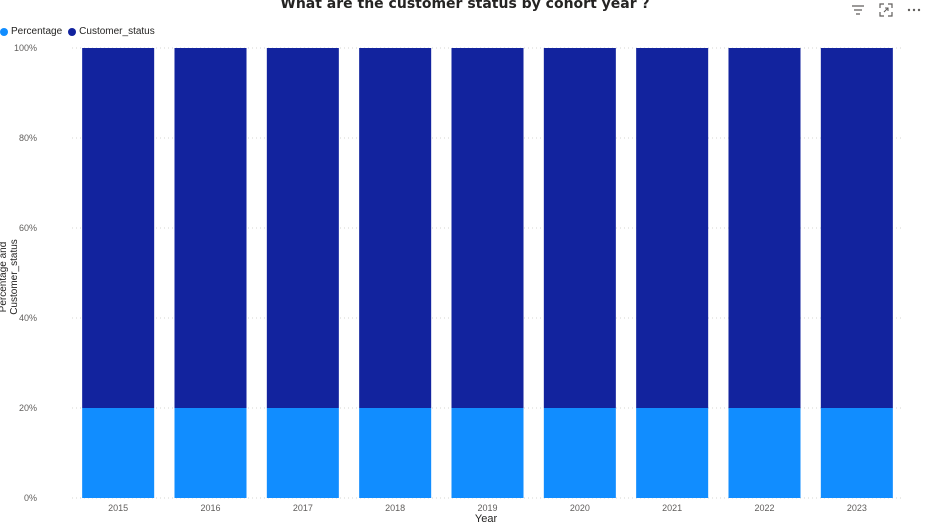  What do you see at coordinates (4, 31) in the screenshot?
I see `legend-swatch-percentage` at bounding box center [4, 31].